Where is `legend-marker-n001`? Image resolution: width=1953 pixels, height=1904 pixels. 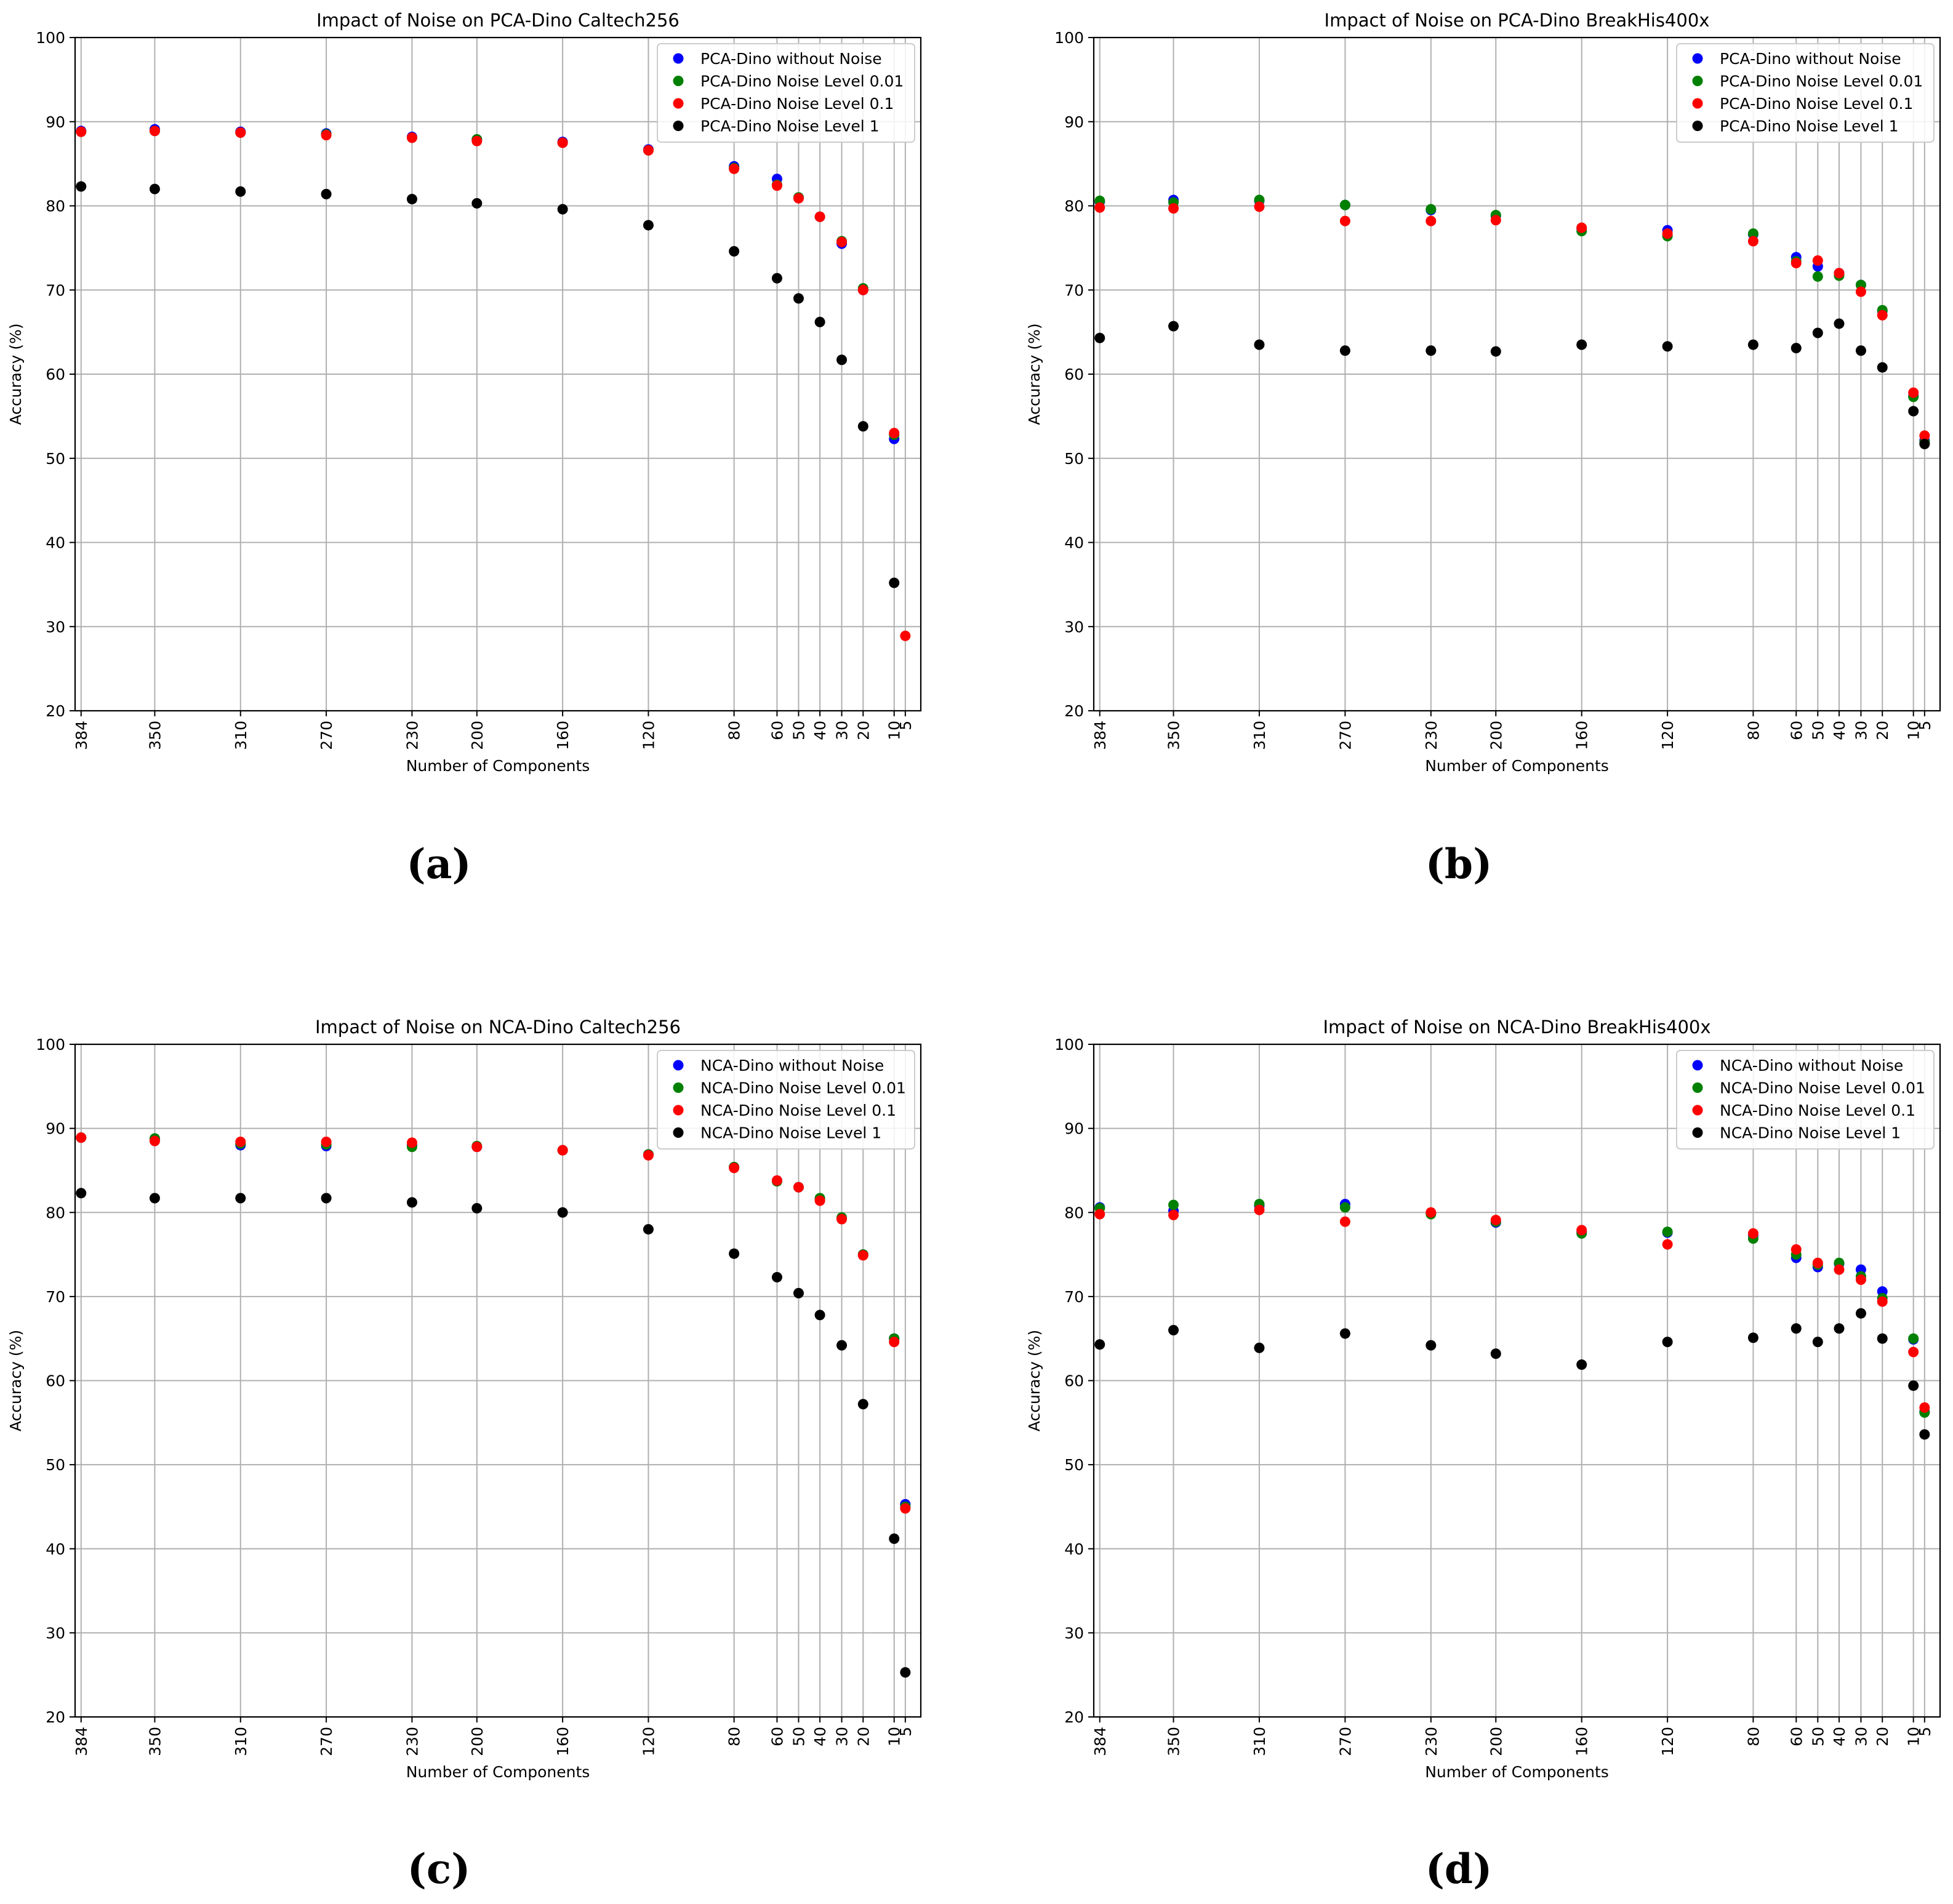 legend-marker-n001 is located at coordinates (679, 81).